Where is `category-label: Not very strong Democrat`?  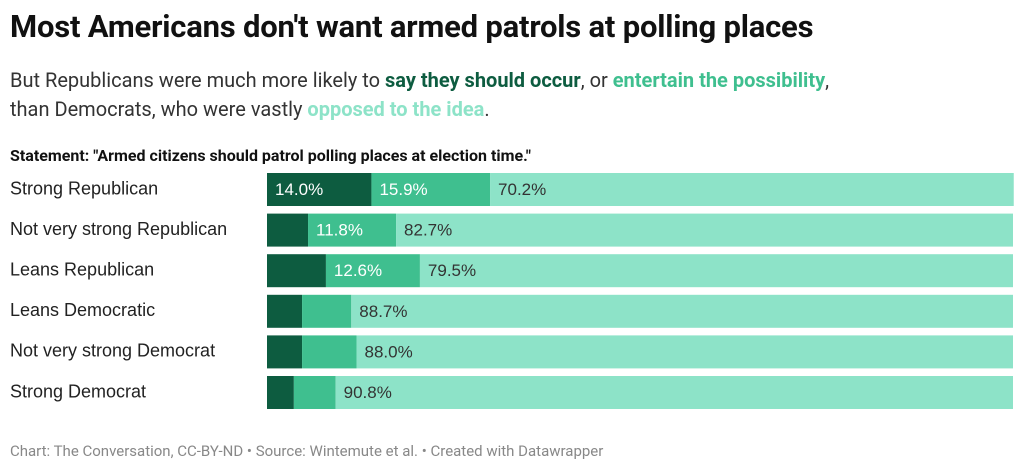 category-label: Not very strong Democrat is located at coordinates (112, 351).